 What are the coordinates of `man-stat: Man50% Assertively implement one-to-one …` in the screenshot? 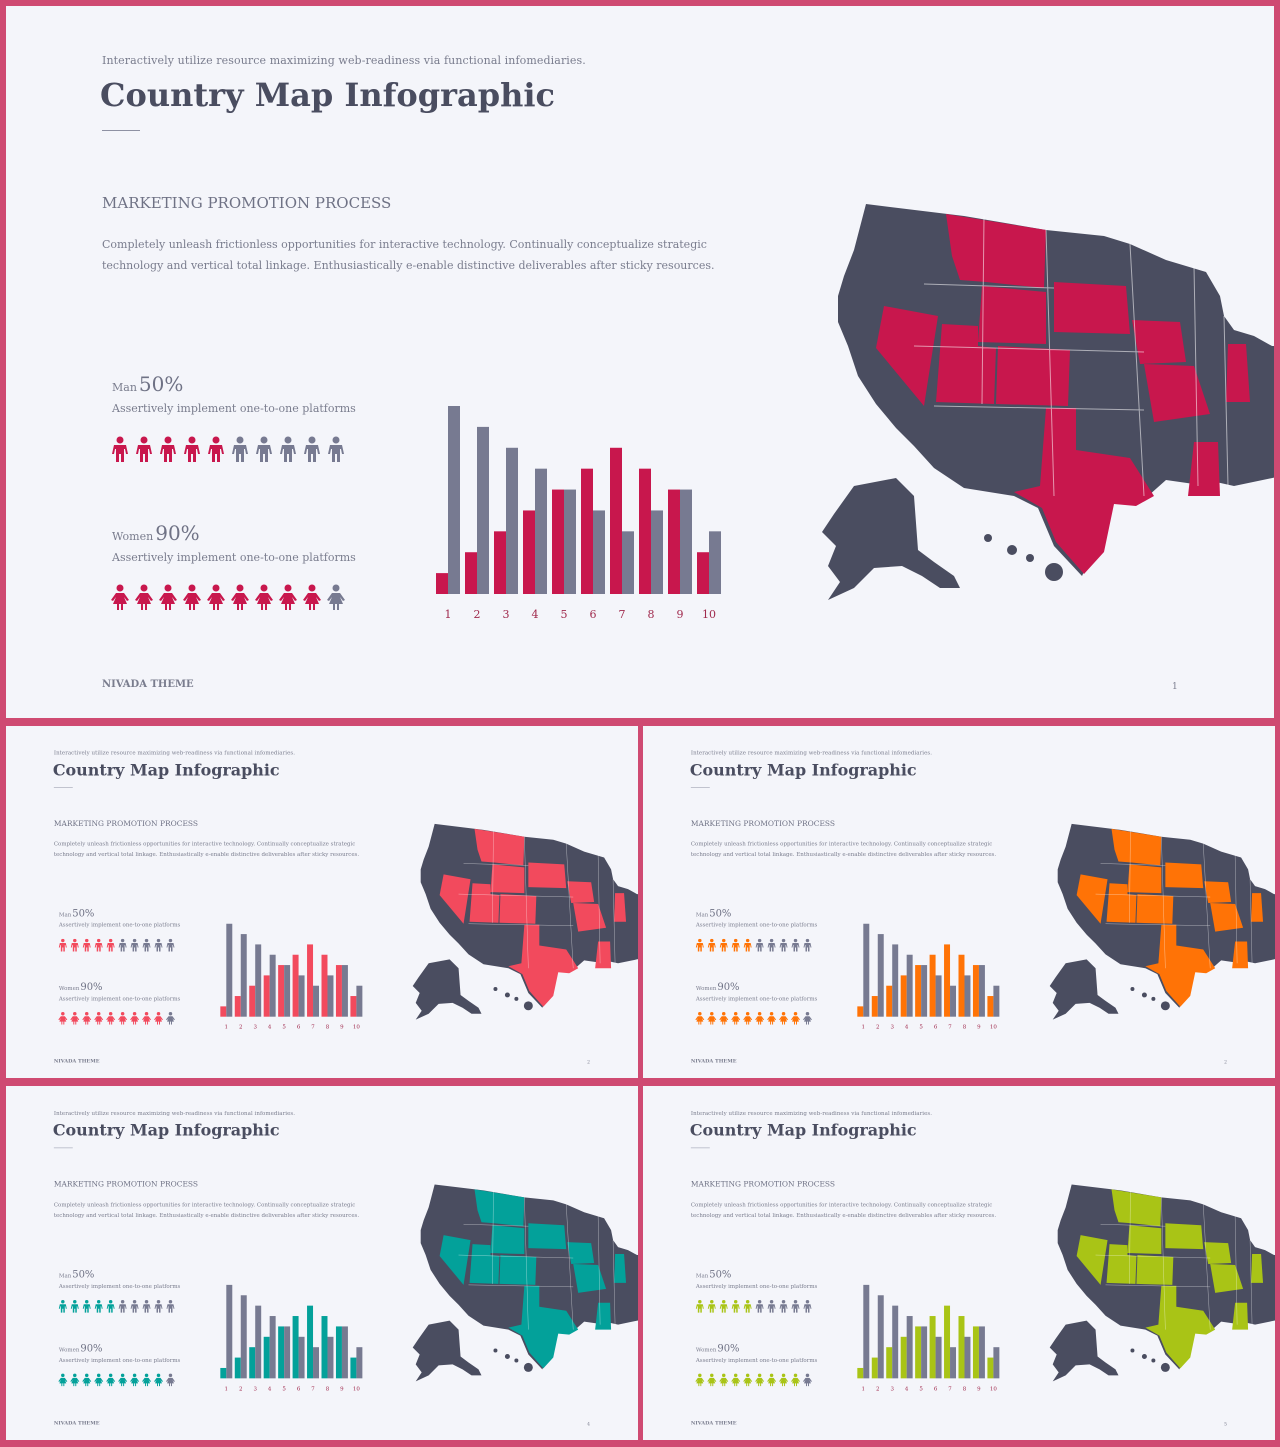 It's located at (757, 1278).